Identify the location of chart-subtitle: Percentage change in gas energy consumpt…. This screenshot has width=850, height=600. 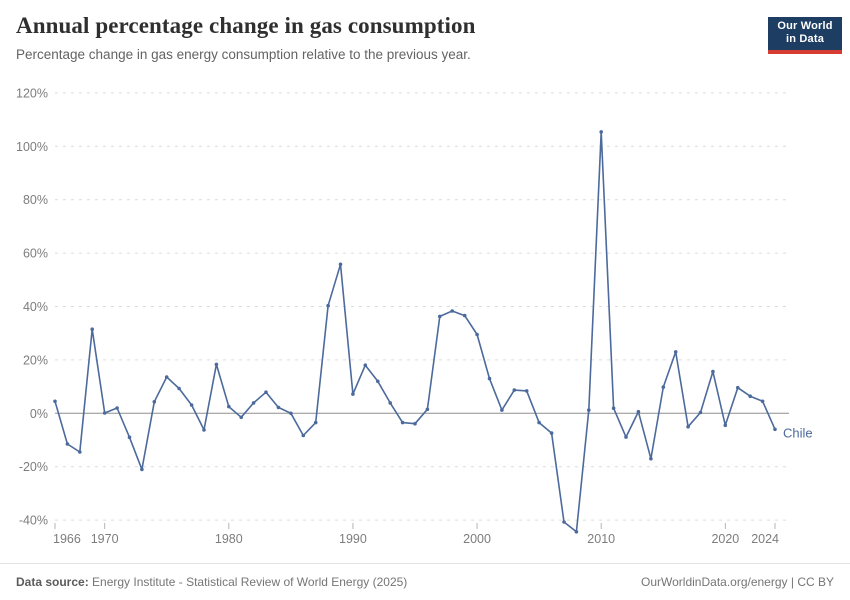
(243, 54).